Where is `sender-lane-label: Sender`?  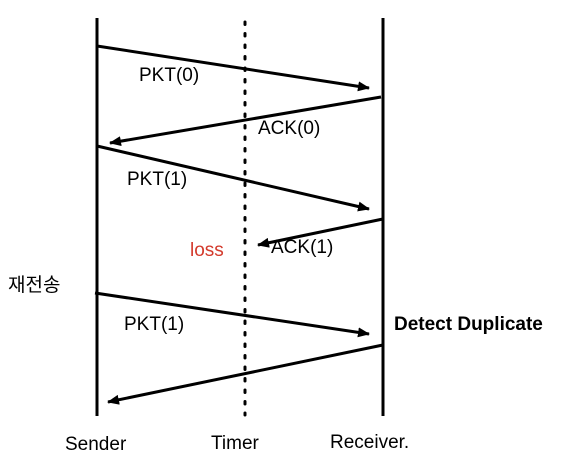 sender-lane-label: Sender is located at coordinates (96, 444).